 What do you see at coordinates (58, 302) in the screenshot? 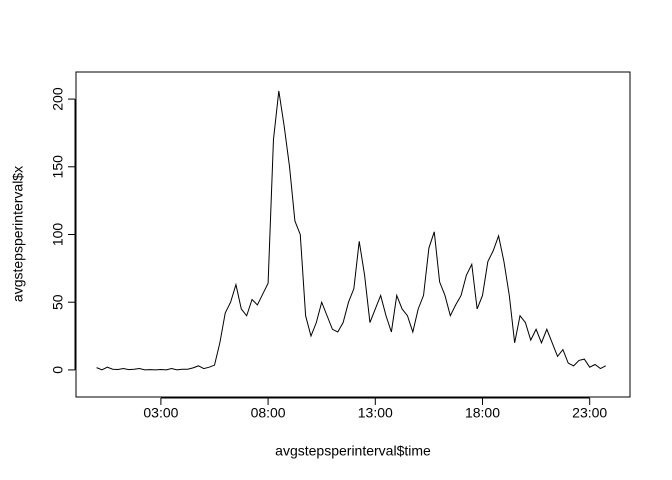
I see `y-tick-label: 50` at bounding box center [58, 302].